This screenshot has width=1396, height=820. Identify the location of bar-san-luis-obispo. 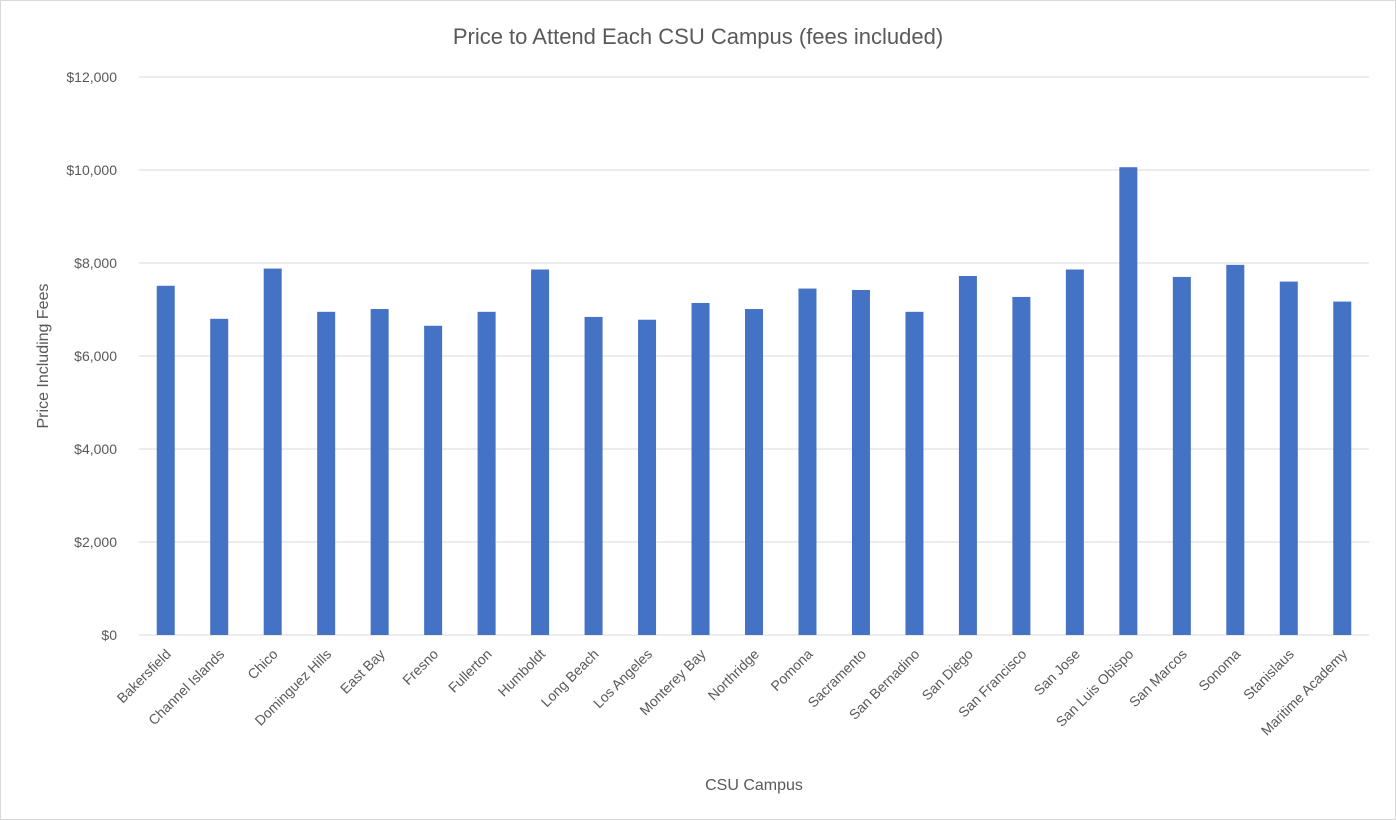
(1128, 401).